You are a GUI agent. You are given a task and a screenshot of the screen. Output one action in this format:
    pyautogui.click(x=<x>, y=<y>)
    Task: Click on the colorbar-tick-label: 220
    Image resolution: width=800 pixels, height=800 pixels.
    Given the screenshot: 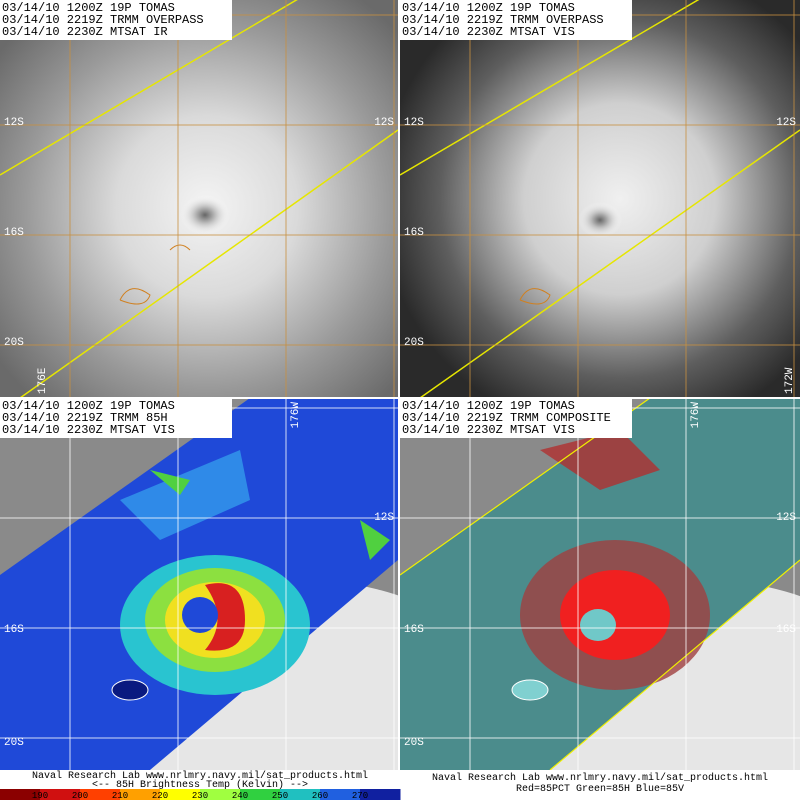 What is the action you would take?
    pyautogui.click(x=160, y=795)
    